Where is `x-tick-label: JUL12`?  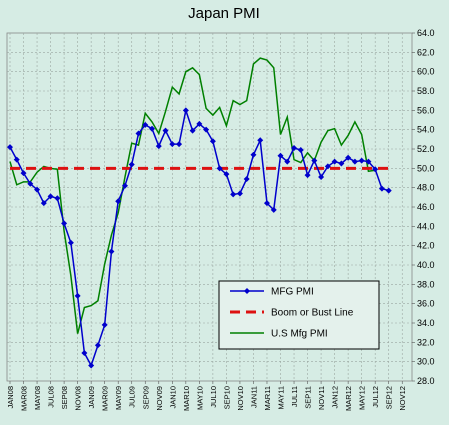
x-tick-label: JUL12 is located at coordinates (375, 397).